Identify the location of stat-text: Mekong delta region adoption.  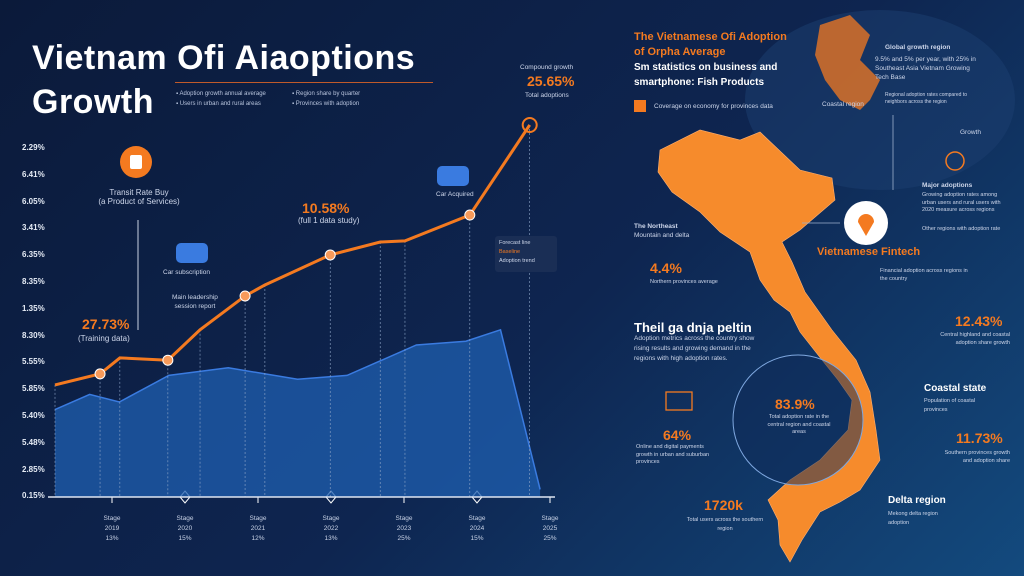
(913, 518).